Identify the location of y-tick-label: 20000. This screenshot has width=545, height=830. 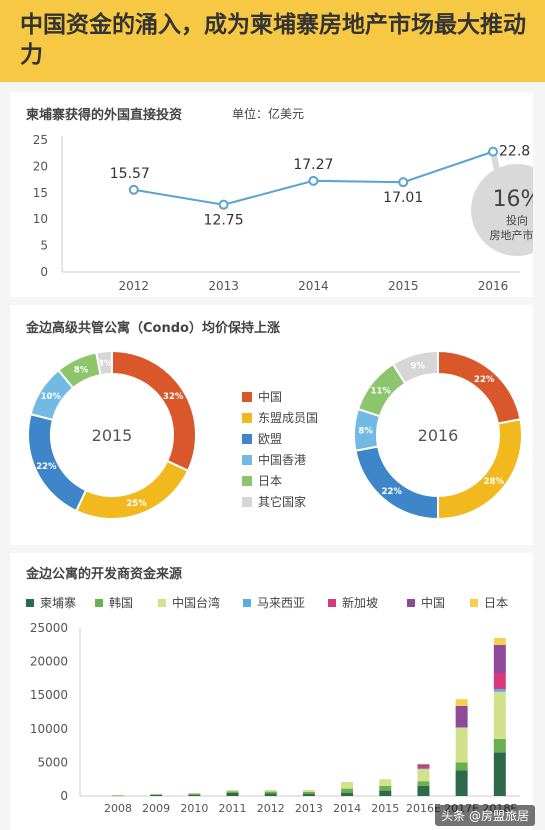
(49, 662).